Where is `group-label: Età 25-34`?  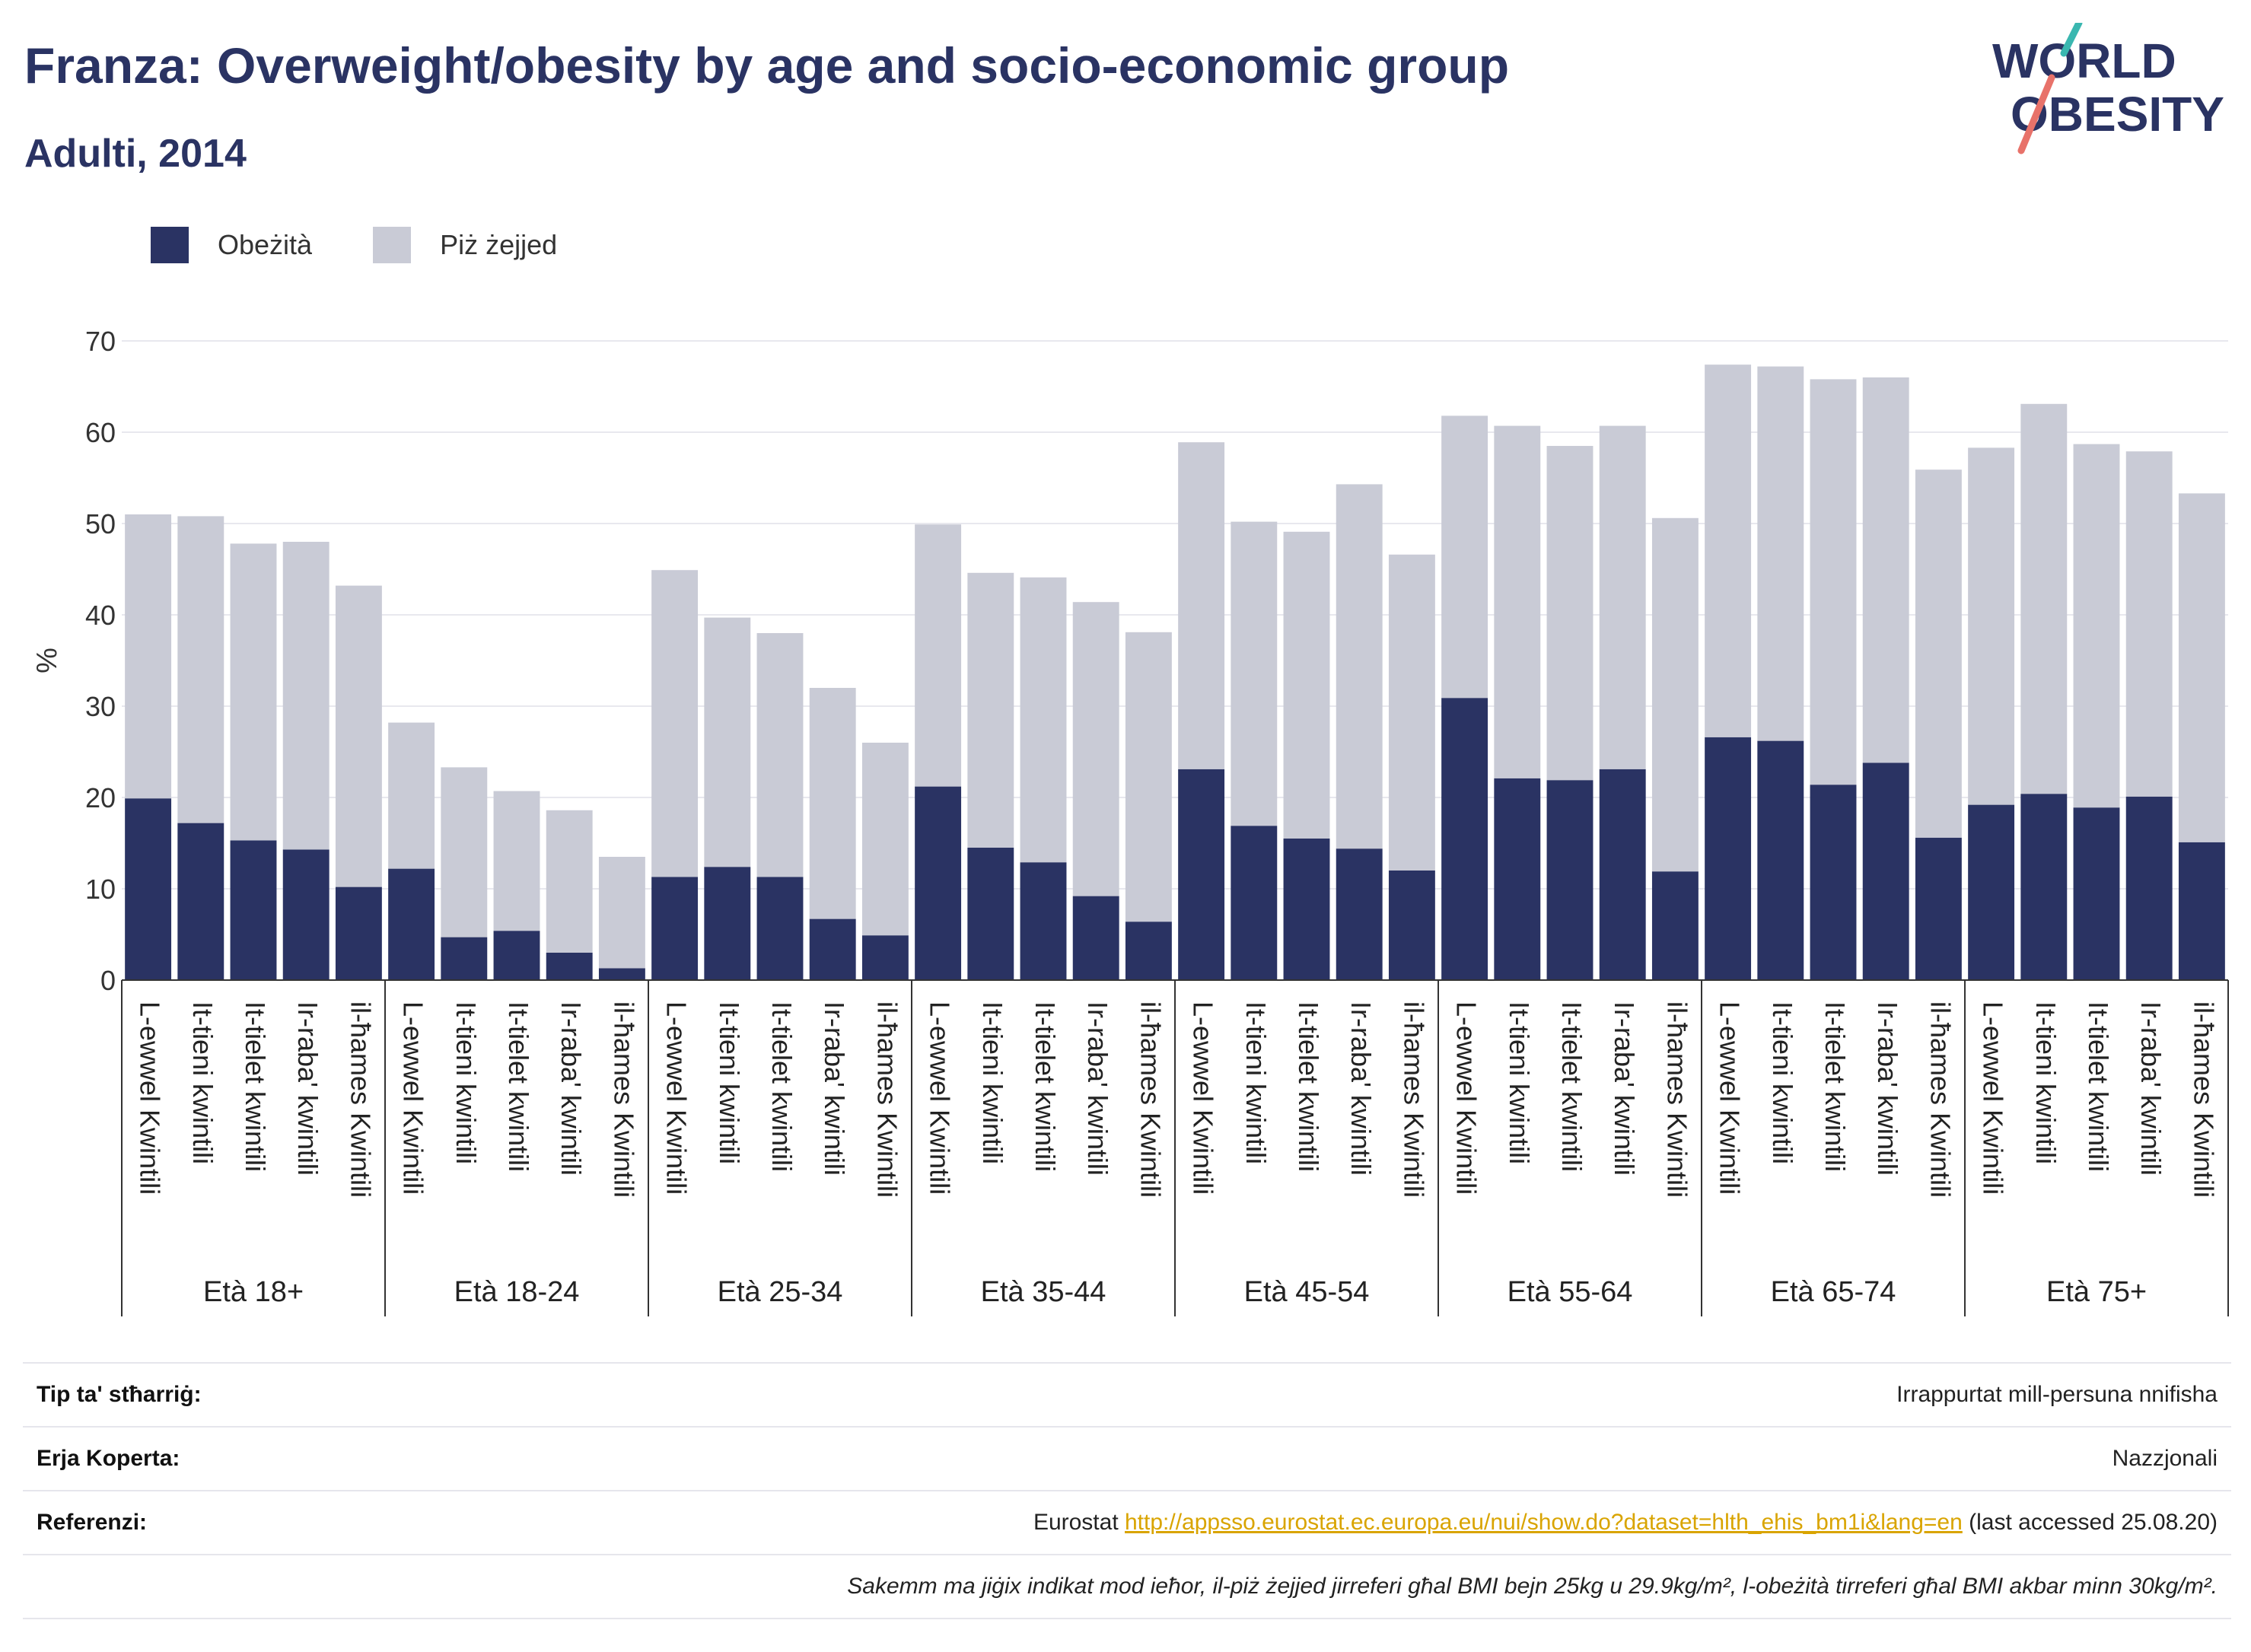 group-label: Età 25-34 is located at coordinates (780, 1292).